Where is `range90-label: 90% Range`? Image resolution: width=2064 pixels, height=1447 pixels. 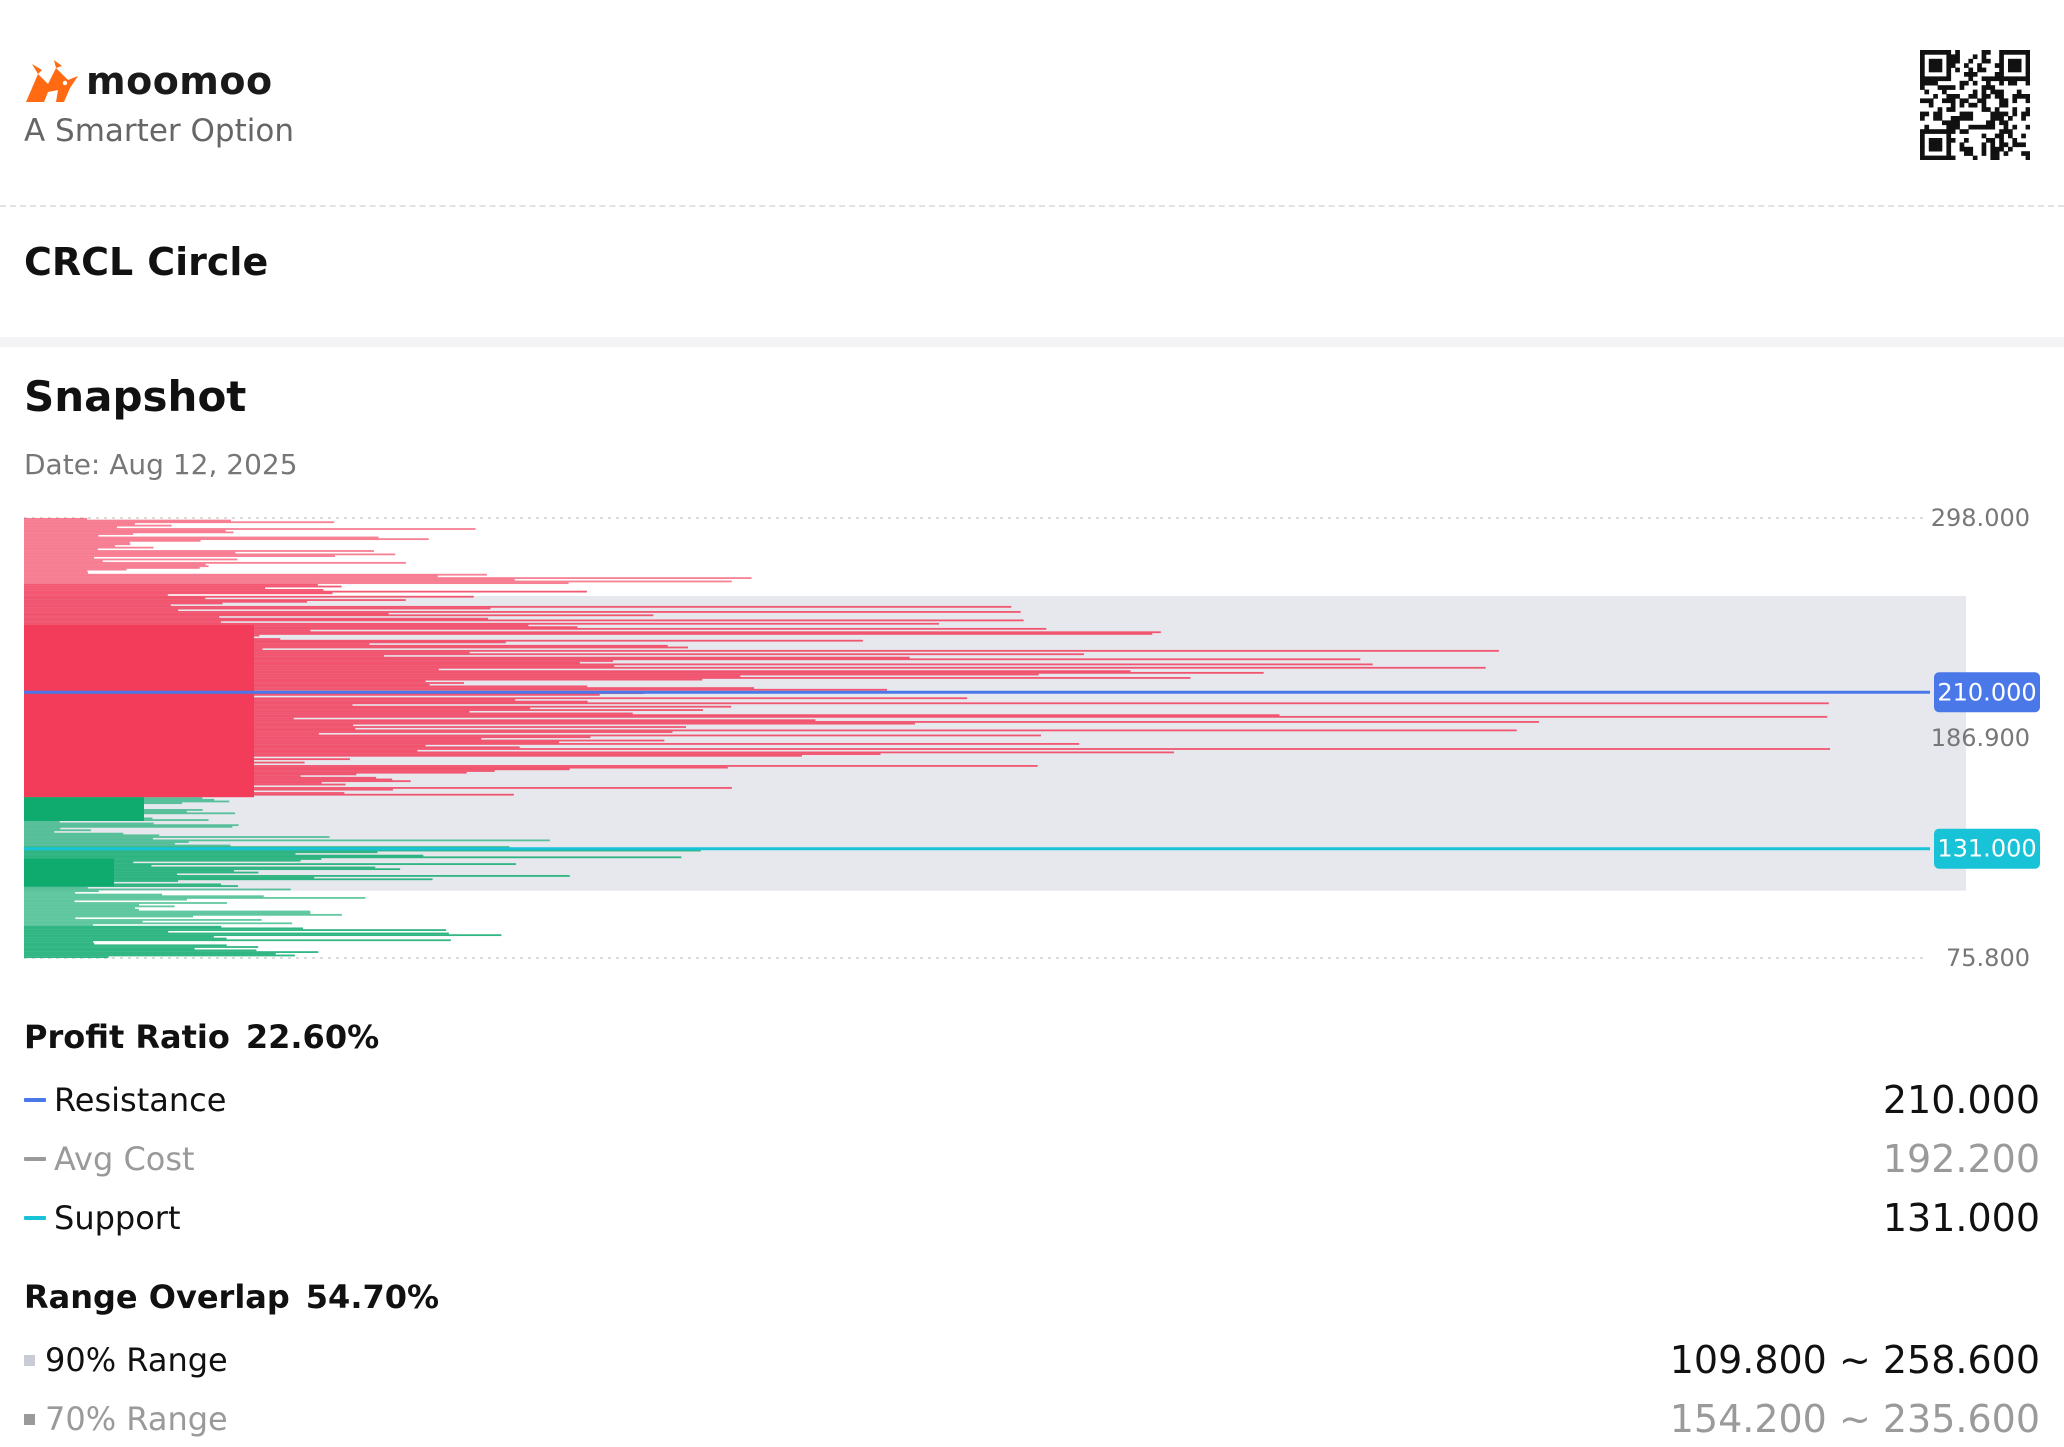 range90-label: 90% Range is located at coordinates (136, 1360).